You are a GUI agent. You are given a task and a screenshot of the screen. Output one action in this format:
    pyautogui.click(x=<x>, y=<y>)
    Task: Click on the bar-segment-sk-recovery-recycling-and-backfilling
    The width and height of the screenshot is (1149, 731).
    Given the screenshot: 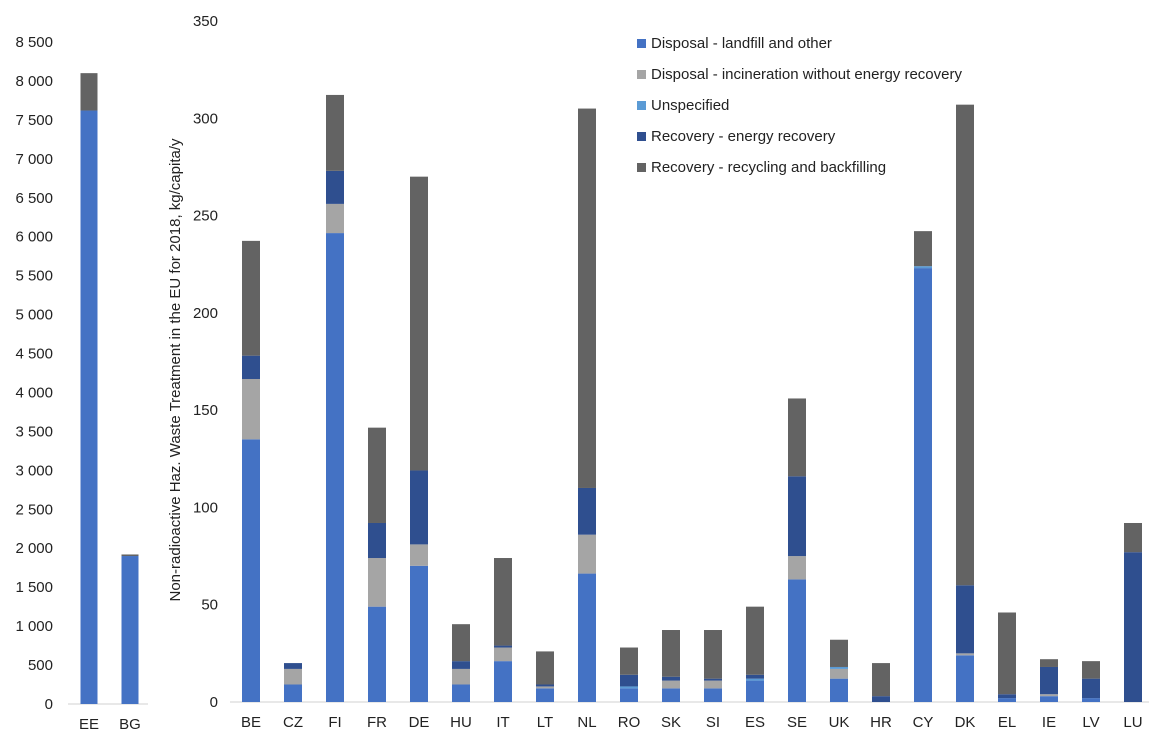 What is the action you would take?
    pyautogui.click(x=671, y=653)
    